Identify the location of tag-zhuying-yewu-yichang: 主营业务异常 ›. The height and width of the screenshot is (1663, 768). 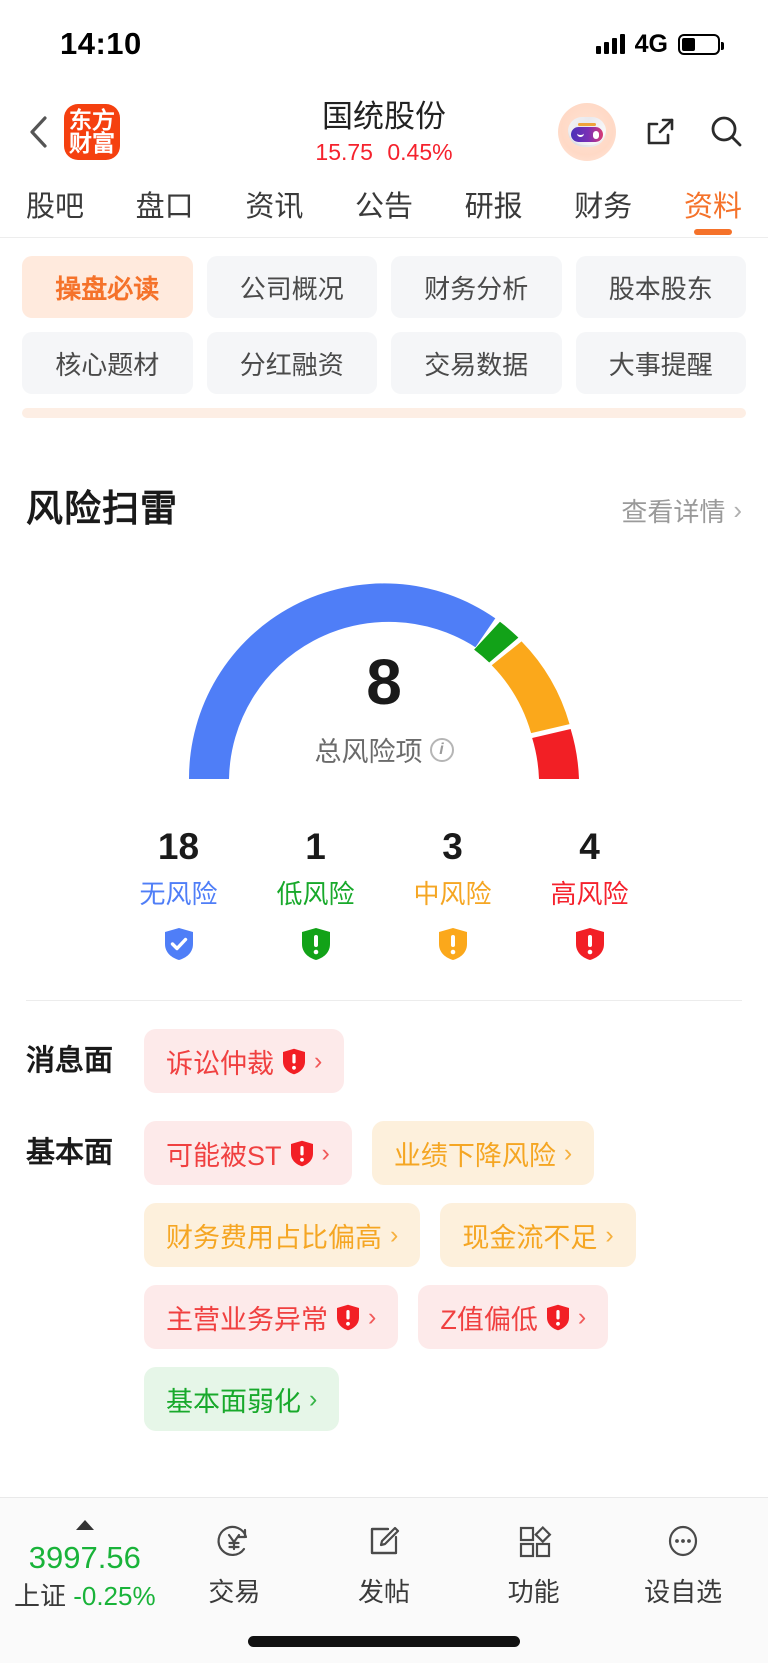
(271, 1317).